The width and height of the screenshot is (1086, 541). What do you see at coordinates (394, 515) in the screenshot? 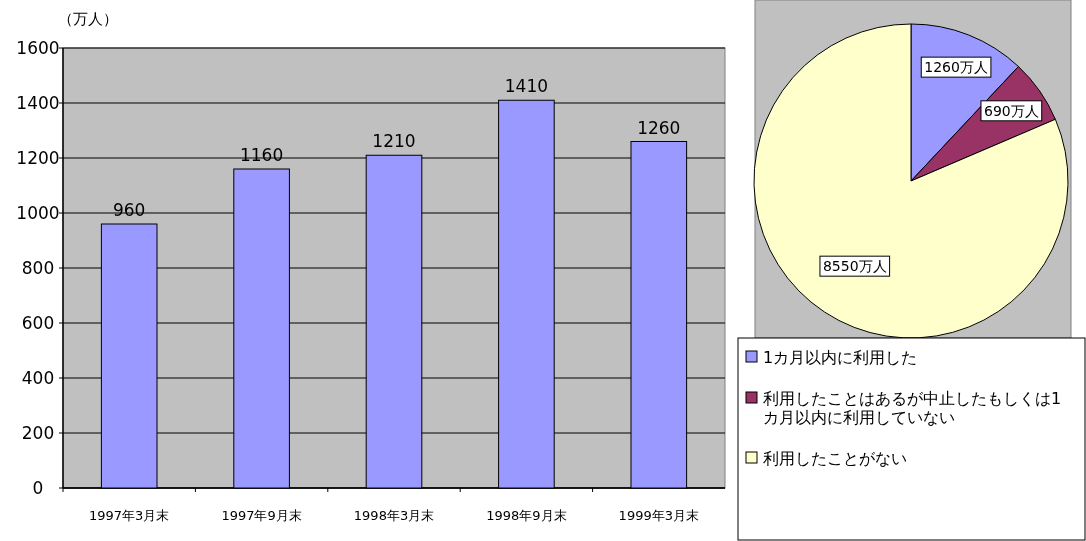
I see `x-tick-label: 1998年3月末` at bounding box center [394, 515].